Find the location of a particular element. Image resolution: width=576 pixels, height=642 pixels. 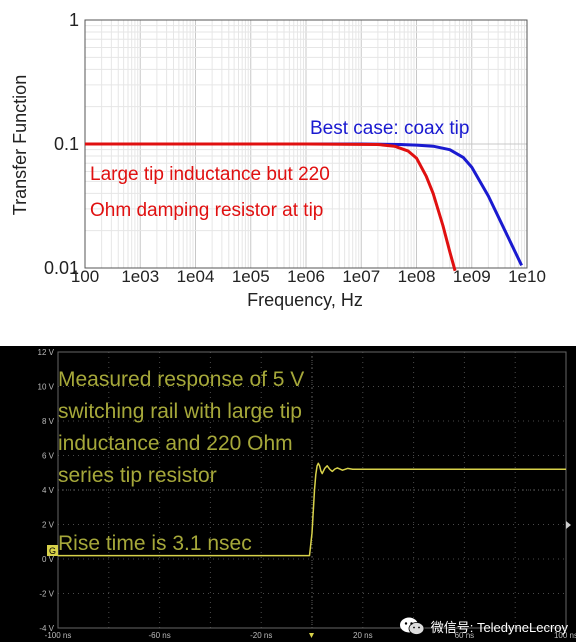

x-tick-label: 1e06 is located at coordinates (306, 276).